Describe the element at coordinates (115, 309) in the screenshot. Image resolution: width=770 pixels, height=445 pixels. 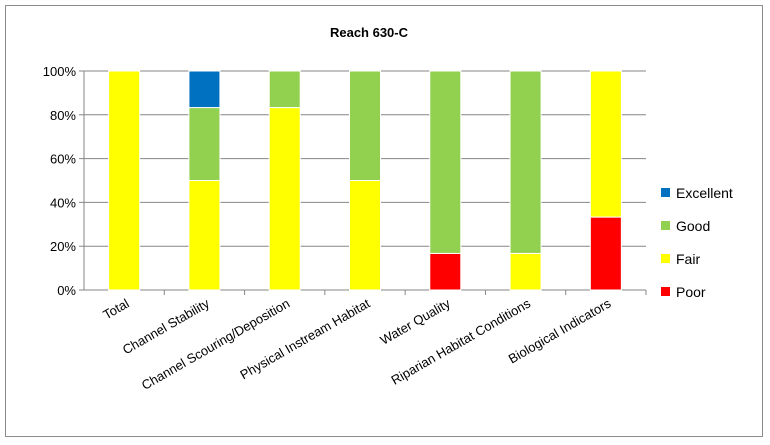
I see `x-tick-label: Total` at that location.